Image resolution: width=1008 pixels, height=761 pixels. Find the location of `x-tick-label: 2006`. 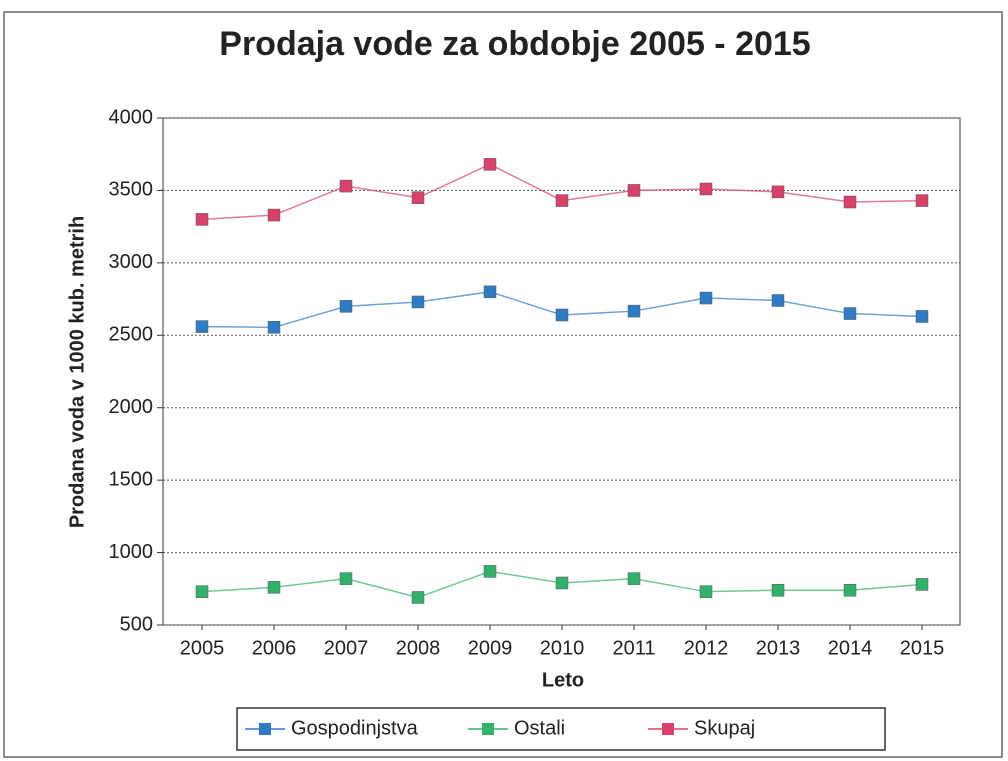

x-tick-label: 2006 is located at coordinates (274, 648).